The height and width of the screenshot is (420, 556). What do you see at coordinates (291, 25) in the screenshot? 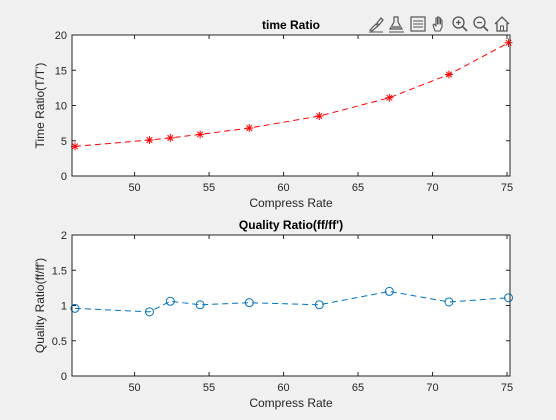
I see `chart-title: time Ratio` at bounding box center [291, 25].